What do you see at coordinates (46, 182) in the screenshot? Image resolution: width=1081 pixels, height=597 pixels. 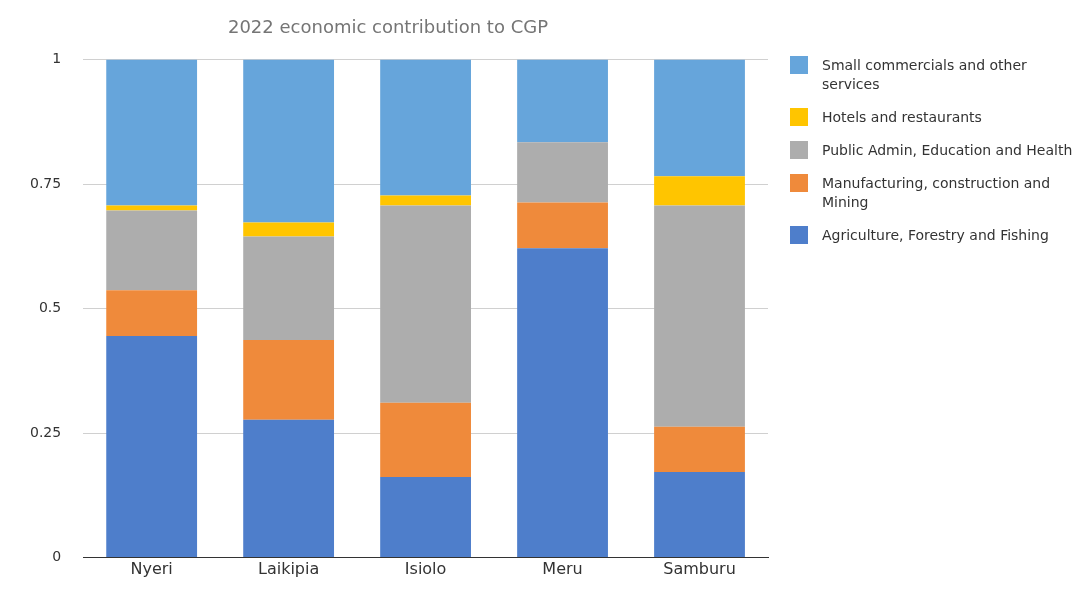 I see `y-tick-label: 0.75` at bounding box center [46, 182].